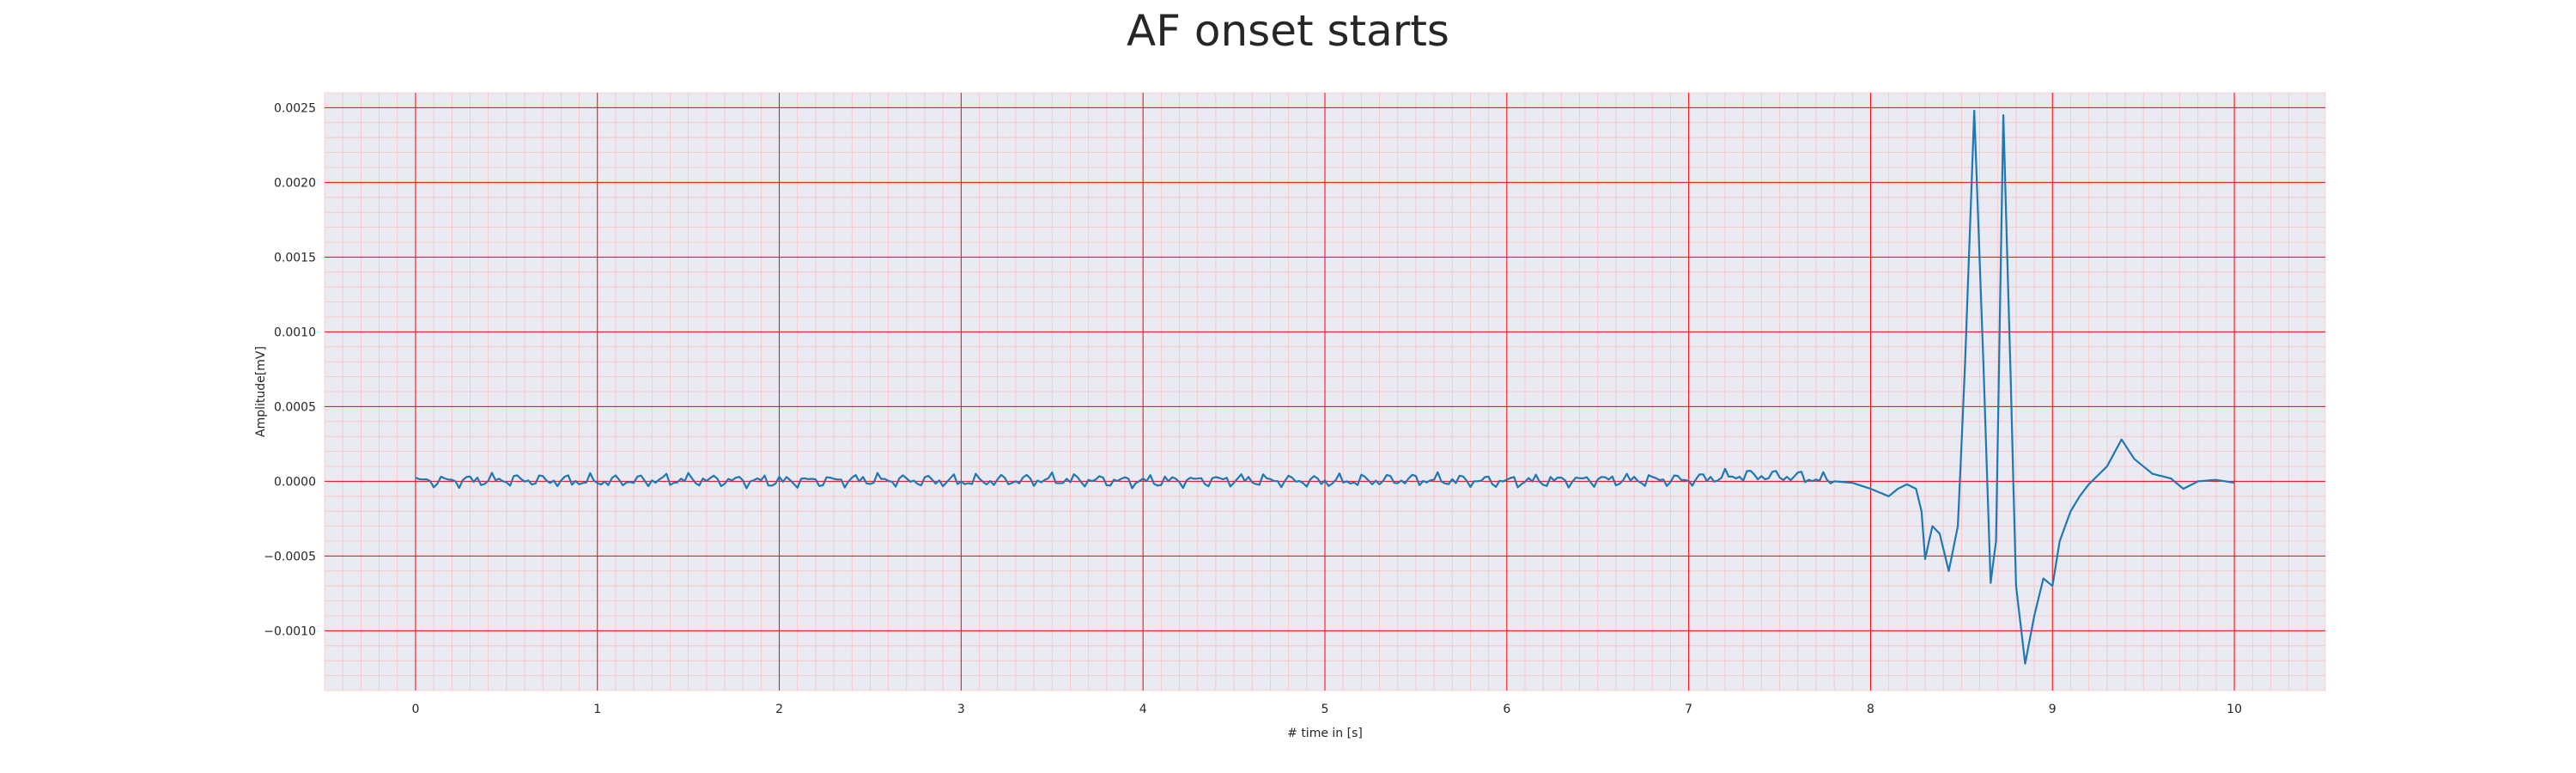 Image resolution: width=2576 pixels, height=773 pixels. Describe the element at coordinates (295, 183) in the screenshot. I see `y-tick-label: 0.0020` at that location.